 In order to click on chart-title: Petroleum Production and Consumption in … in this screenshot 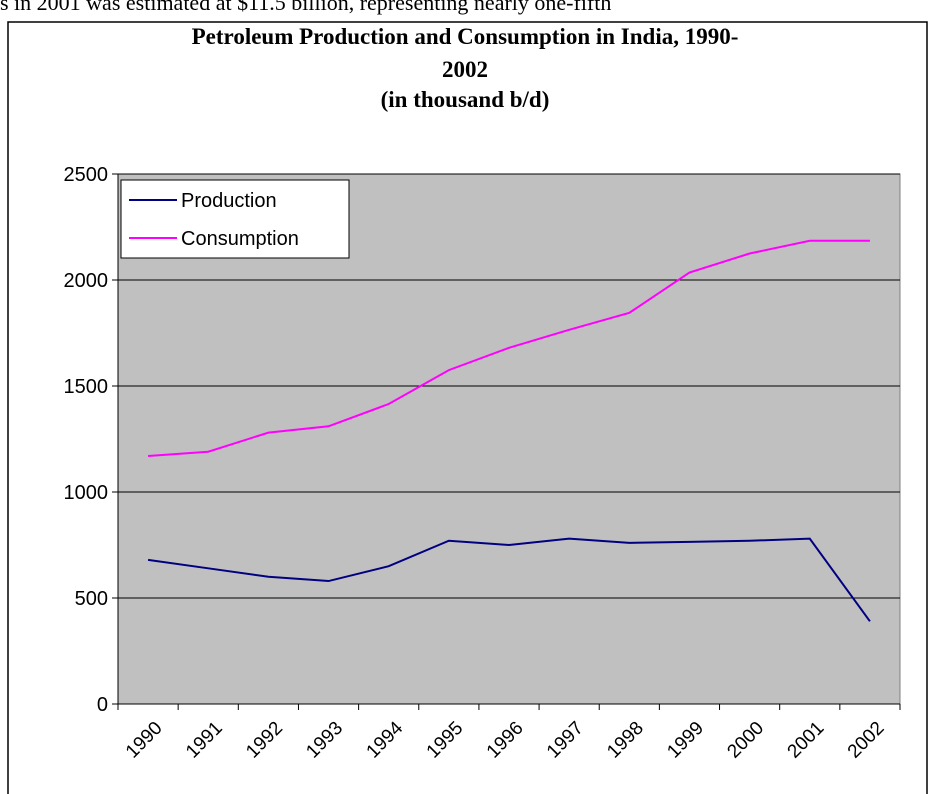, I will do `click(465, 68)`.